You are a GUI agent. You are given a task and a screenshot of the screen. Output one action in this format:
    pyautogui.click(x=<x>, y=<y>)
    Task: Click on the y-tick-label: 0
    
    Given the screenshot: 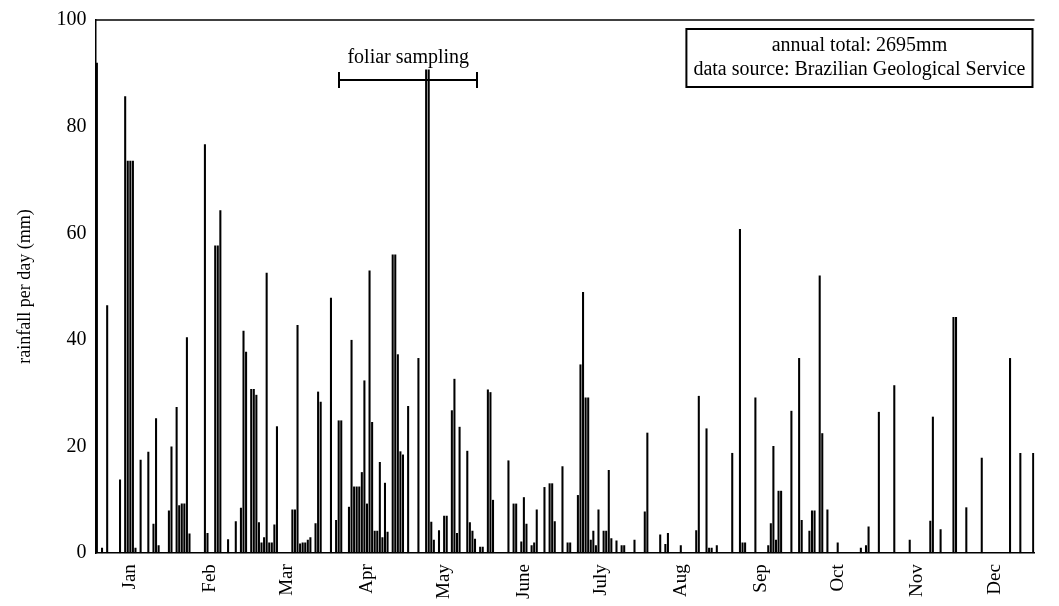 What is the action you would take?
    pyautogui.click(x=81, y=551)
    